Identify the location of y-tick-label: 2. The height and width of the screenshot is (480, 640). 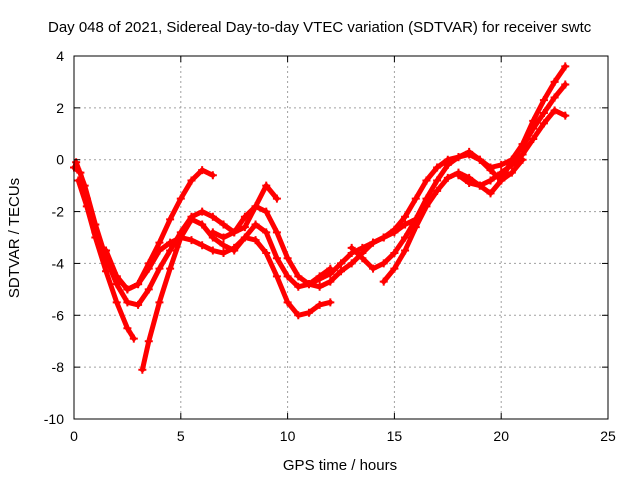
(60, 108).